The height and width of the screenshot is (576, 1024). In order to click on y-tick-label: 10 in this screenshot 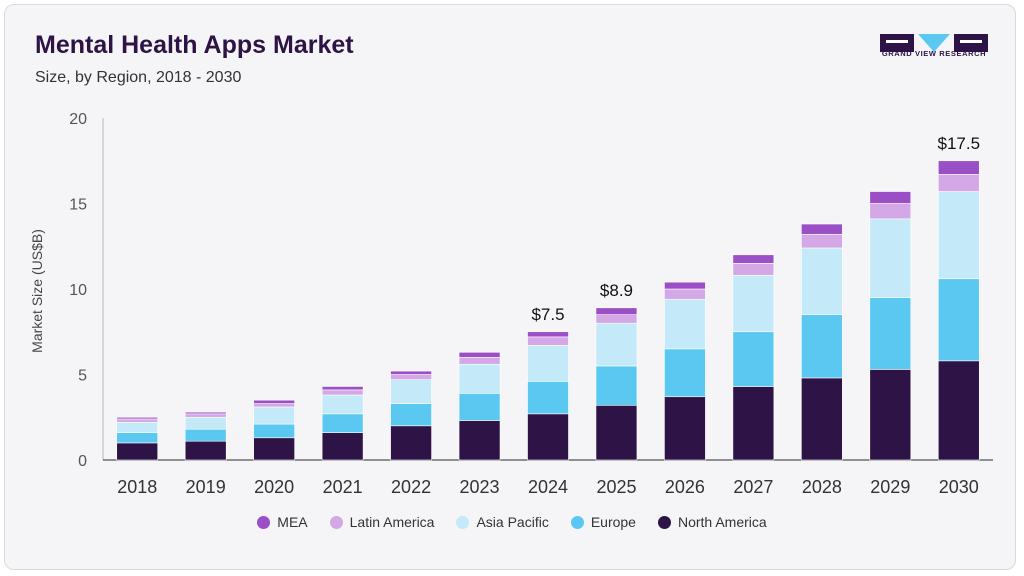, I will do `click(78, 290)`.